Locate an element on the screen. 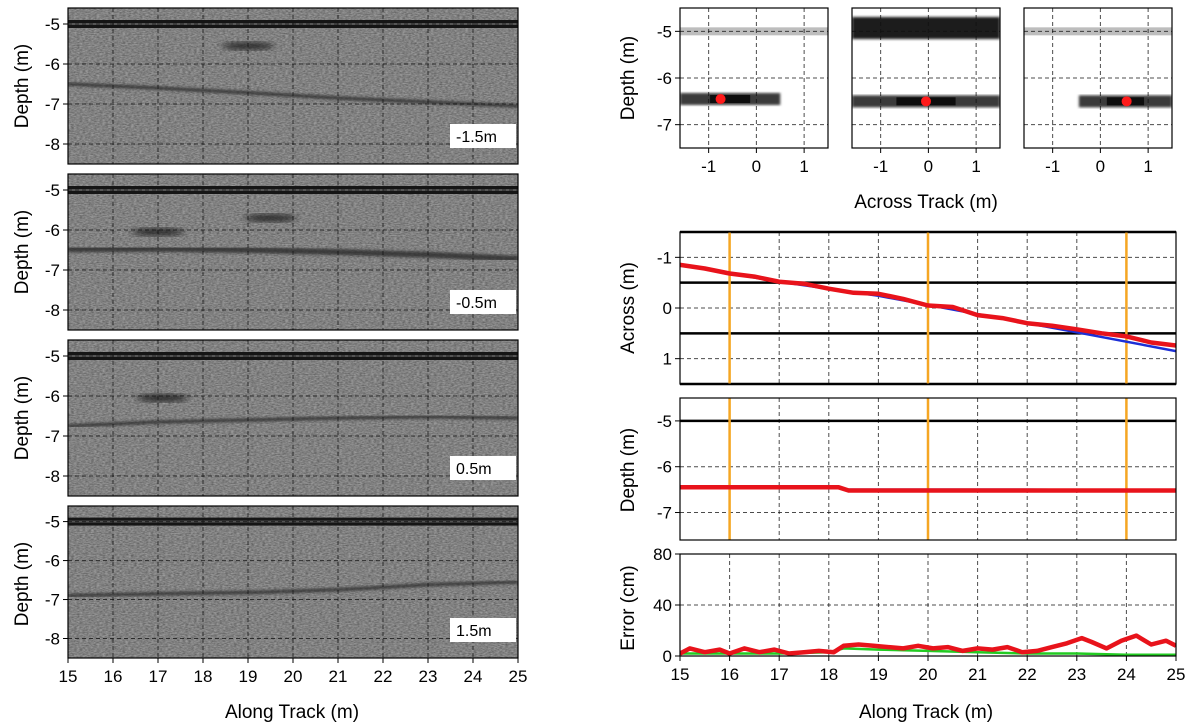 The height and width of the screenshot is (726, 1192). track-error-ytick-label: 80 is located at coordinates (662, 554).